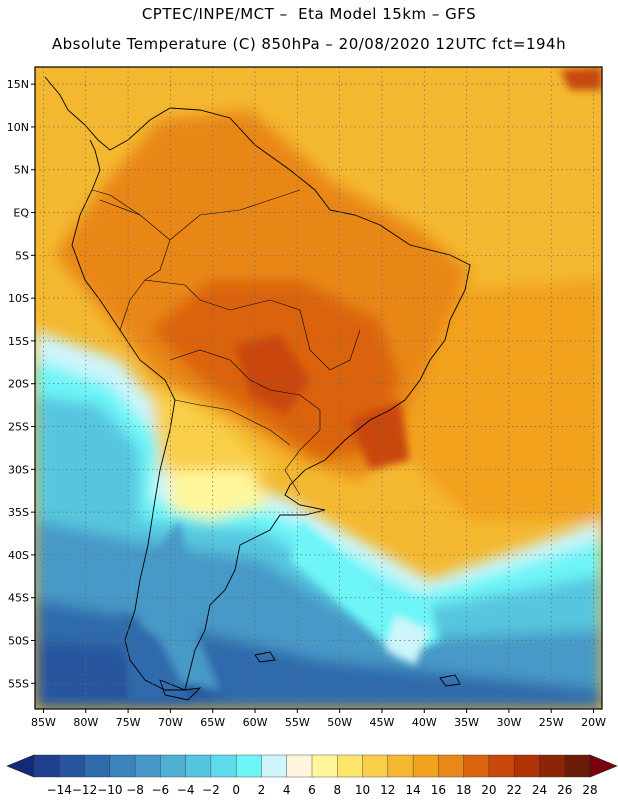 This screenshot has width=618, height=800. I want to click on lat-tick-label: 10N, so click(18, 127).